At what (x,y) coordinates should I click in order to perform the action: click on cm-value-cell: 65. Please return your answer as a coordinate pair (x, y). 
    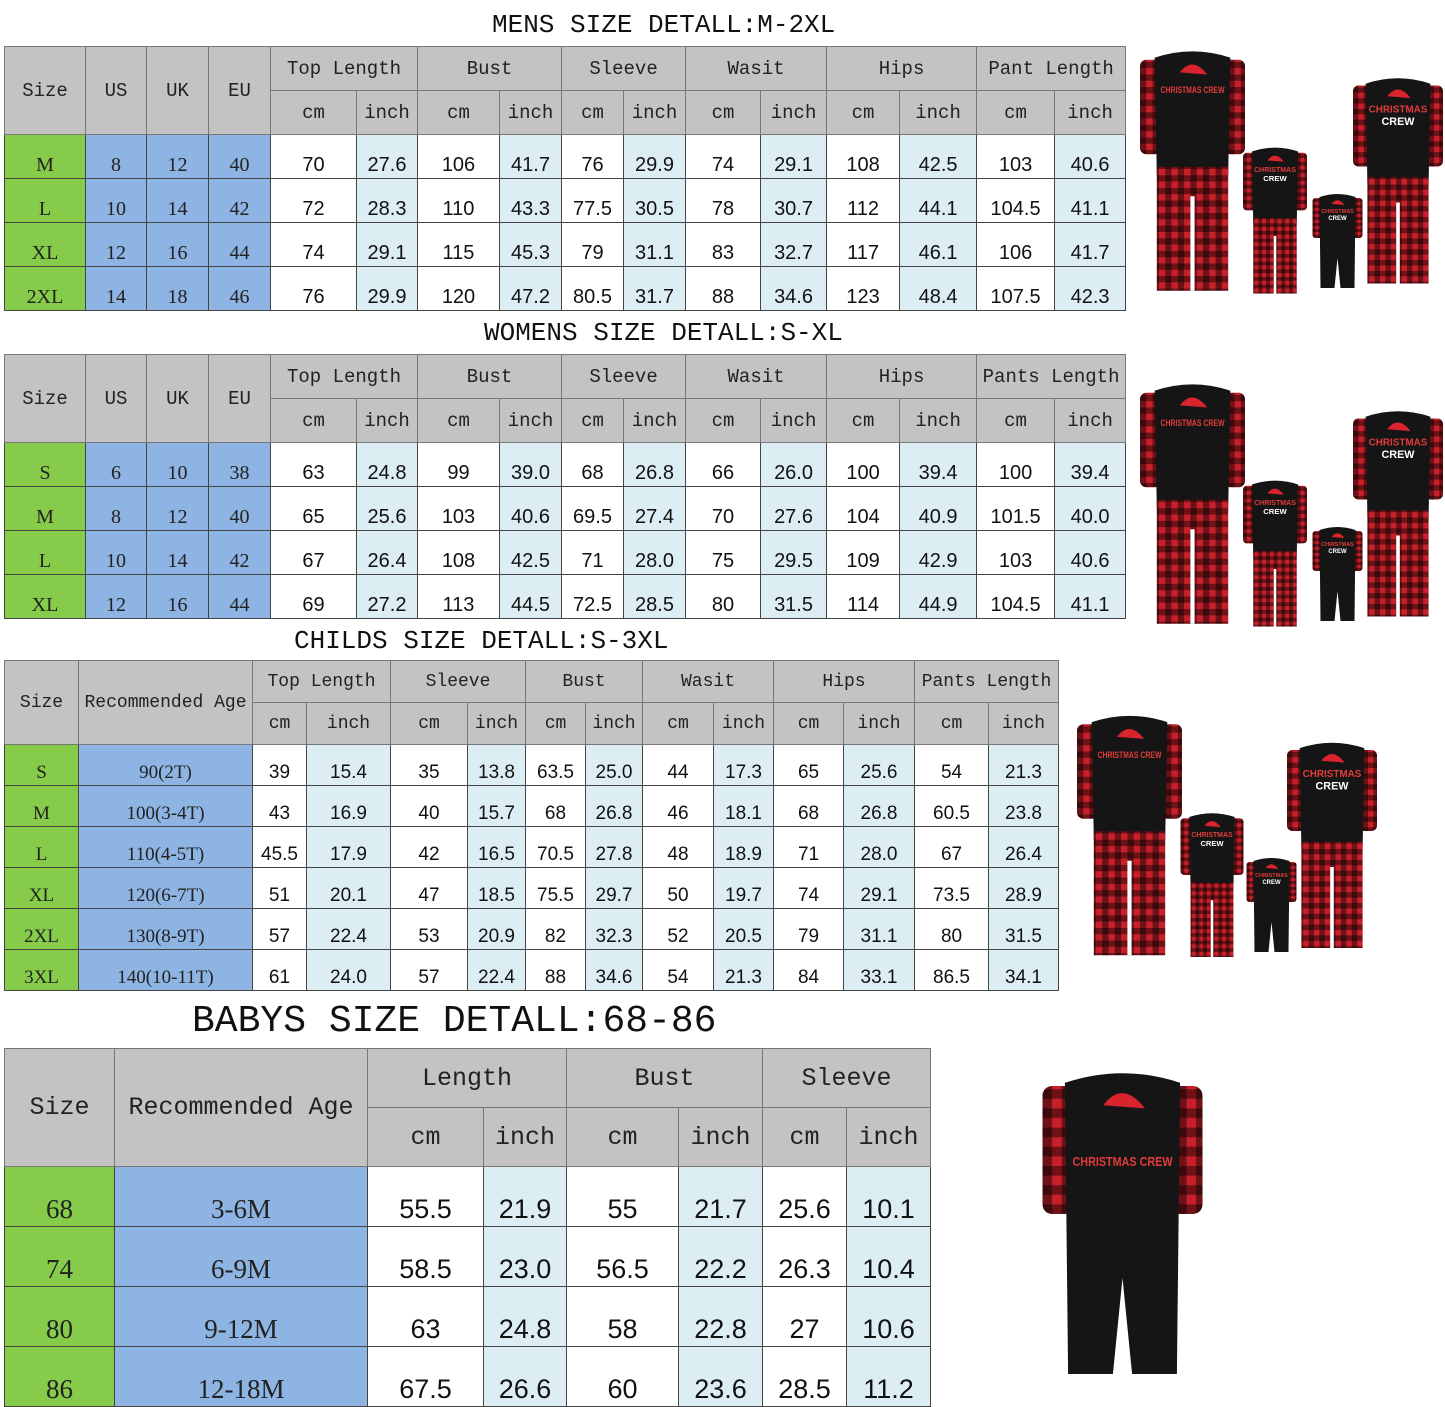
    Looking at the image, I should click on (809, 765).